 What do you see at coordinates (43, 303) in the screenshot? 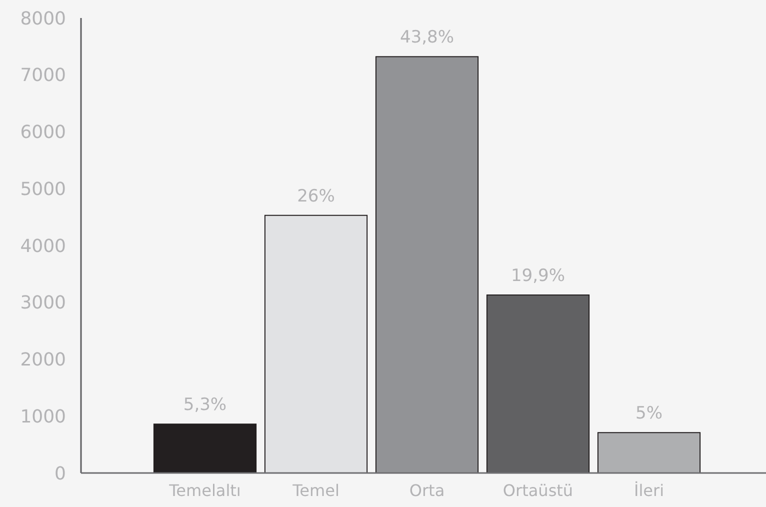
I see `y-tick-label: 3000` at bounding box center [43, 303].